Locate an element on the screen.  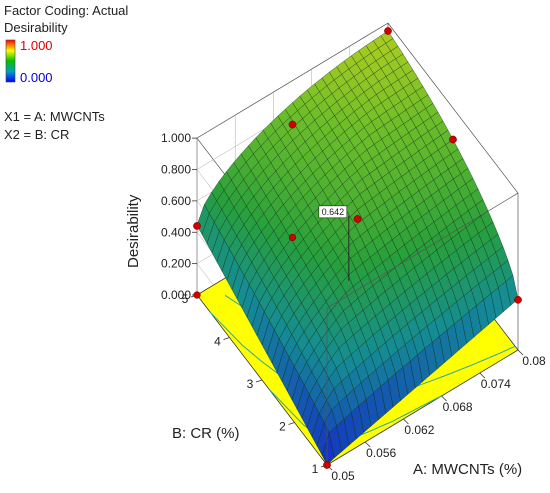
z-tick-label: 0.400 is located at coordinates (176, 232).